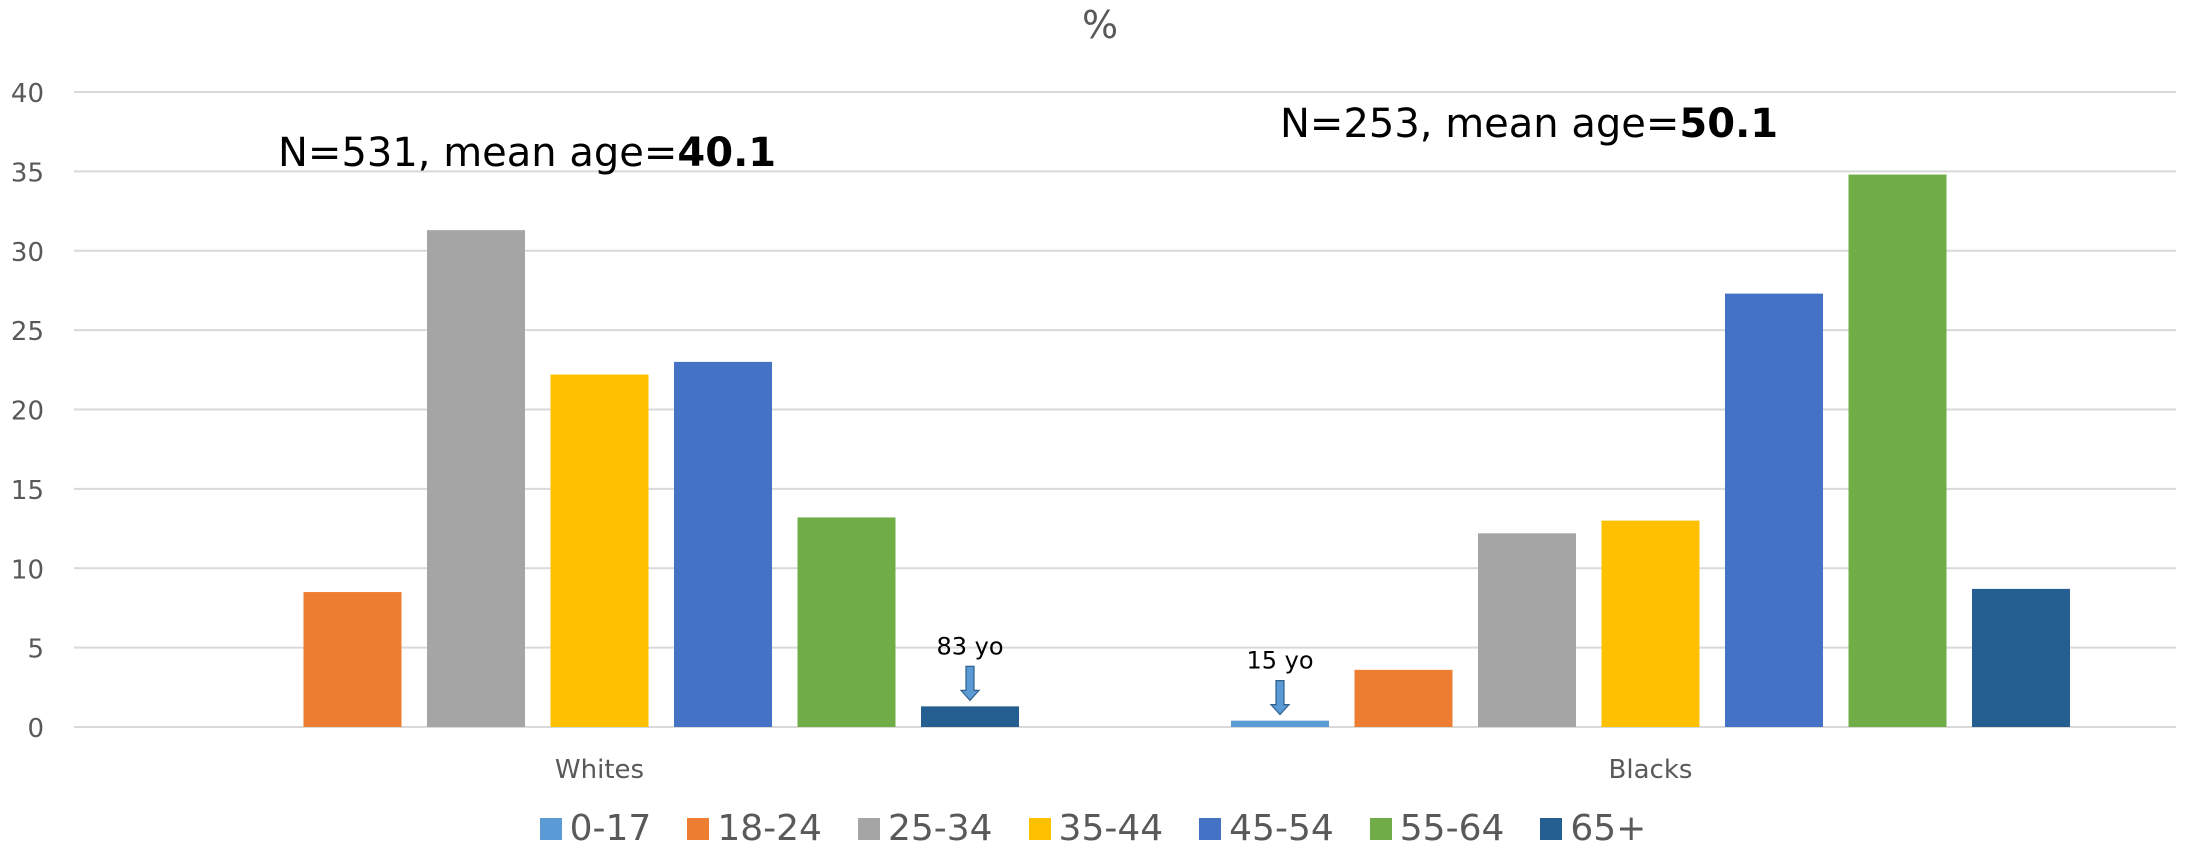 The height and width of the screenshot is (855, 2186). What do you see at coordinates (27, 332) in the screenshot?
I see `y-tick-label: 25` at bounding box center [27, 332].